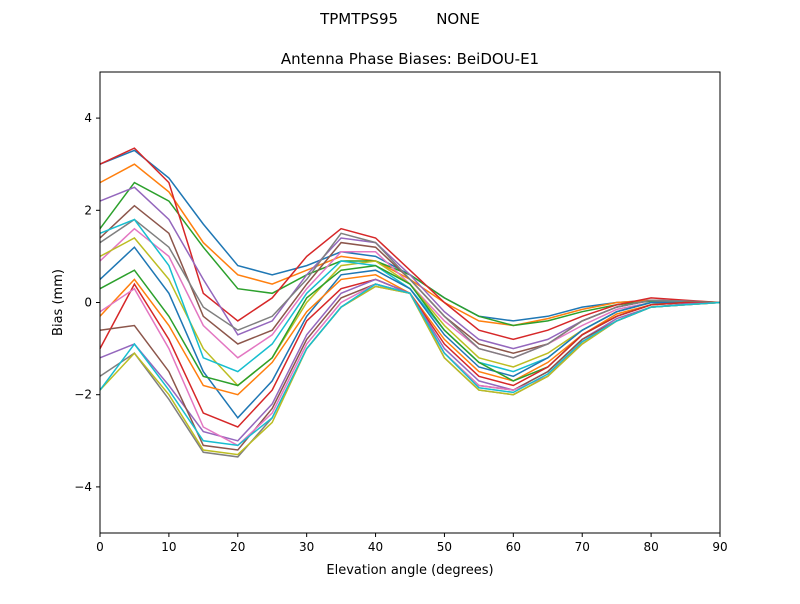  What do you see at coordinates (513, 547) in the screenshot?
I see `x-tick-label: 60` at bounding box center [513, 547].